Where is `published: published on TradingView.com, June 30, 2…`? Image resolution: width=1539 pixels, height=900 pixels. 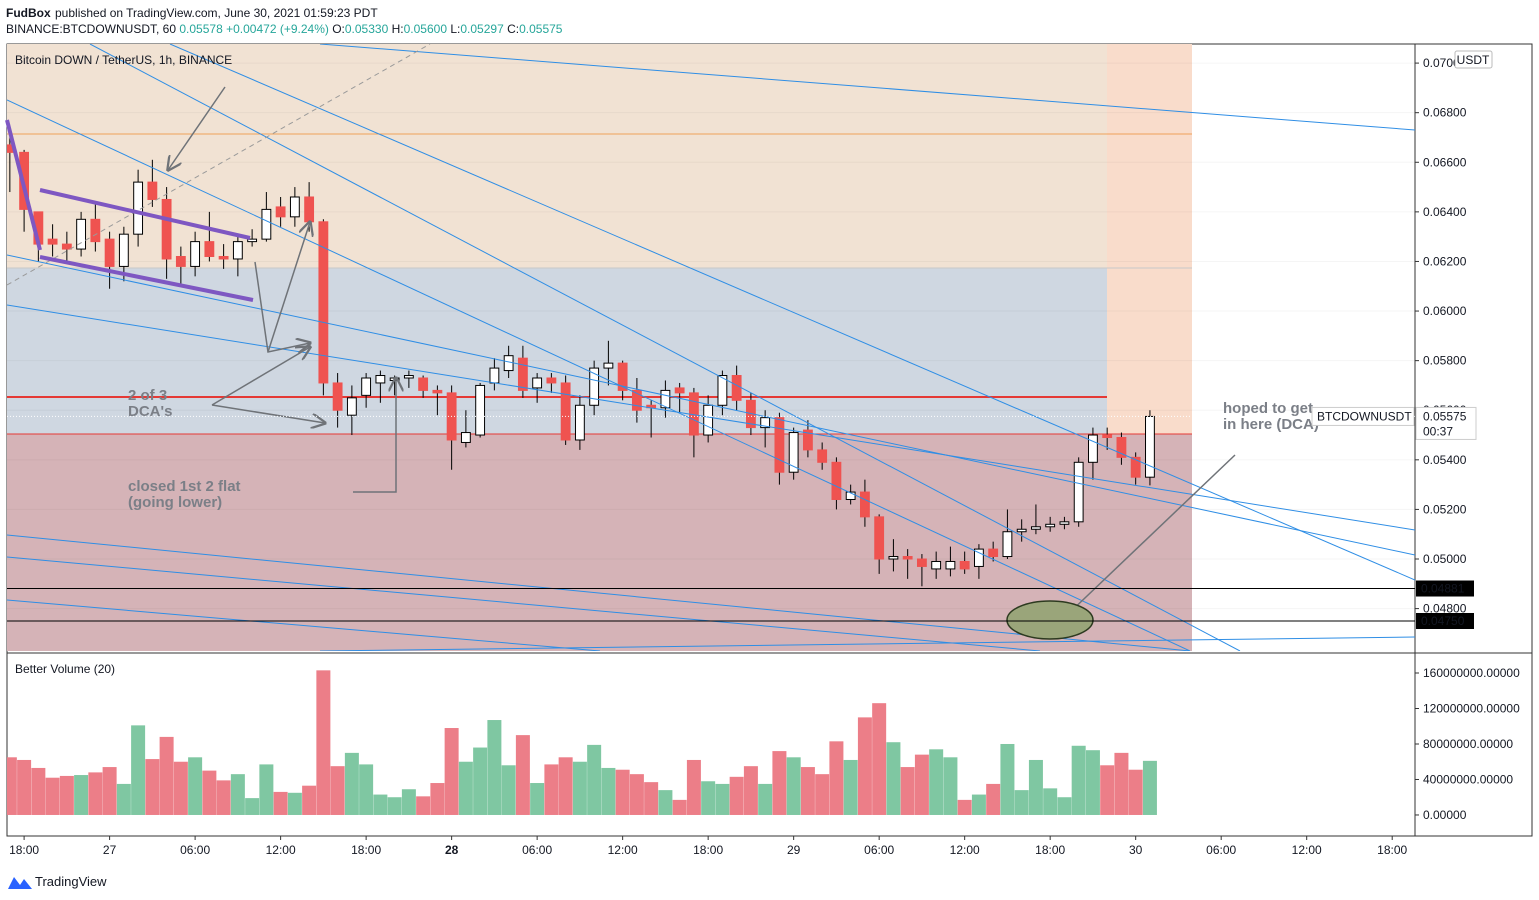 published: published on TradingView.com, June 30, 2… is located at coordinates (216, 13).